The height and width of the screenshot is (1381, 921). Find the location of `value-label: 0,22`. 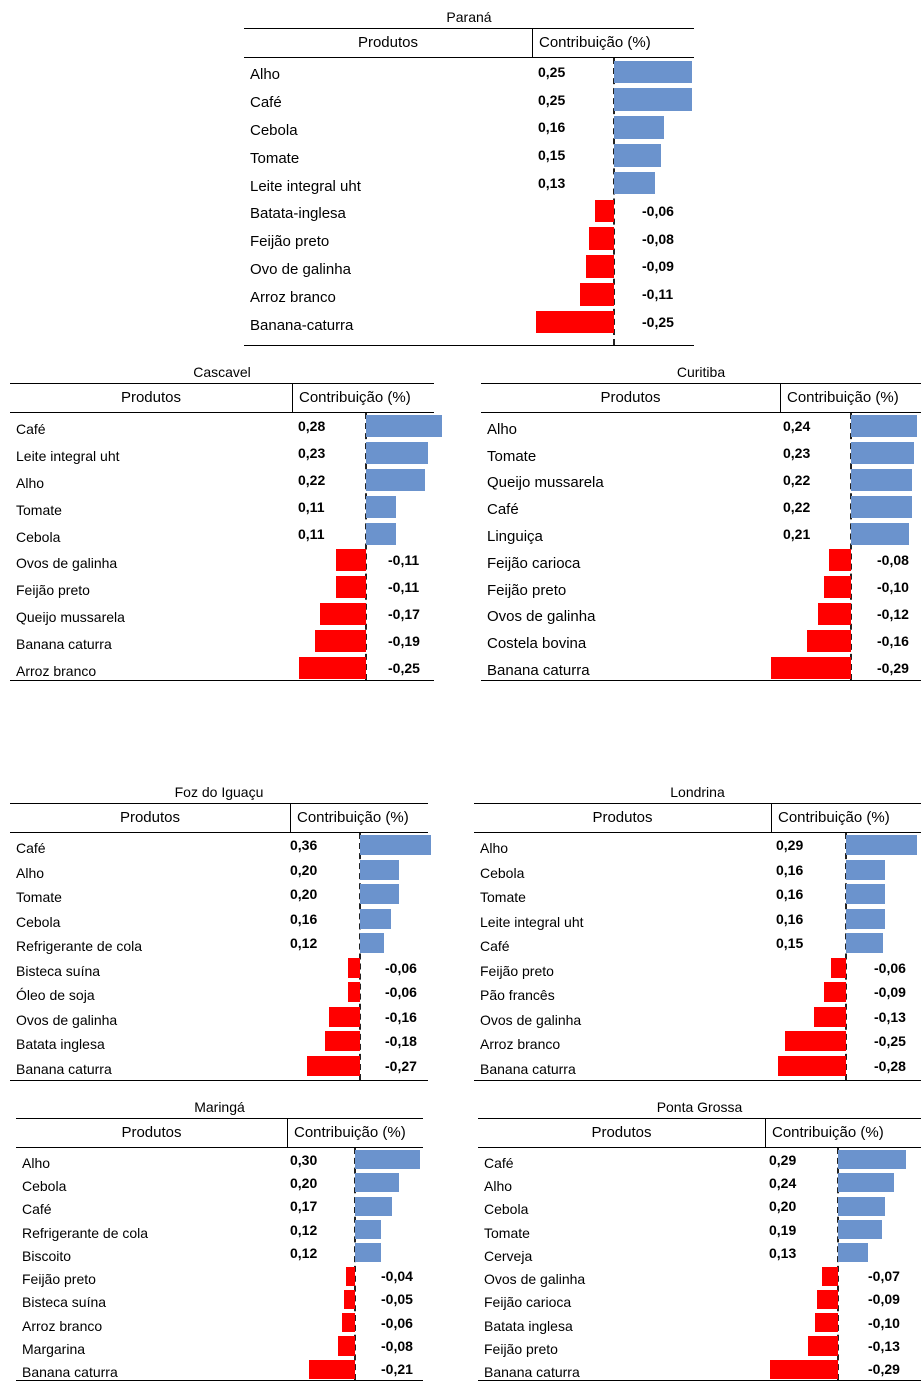

value-label: 0,22 is located at coordinates (797, 506).